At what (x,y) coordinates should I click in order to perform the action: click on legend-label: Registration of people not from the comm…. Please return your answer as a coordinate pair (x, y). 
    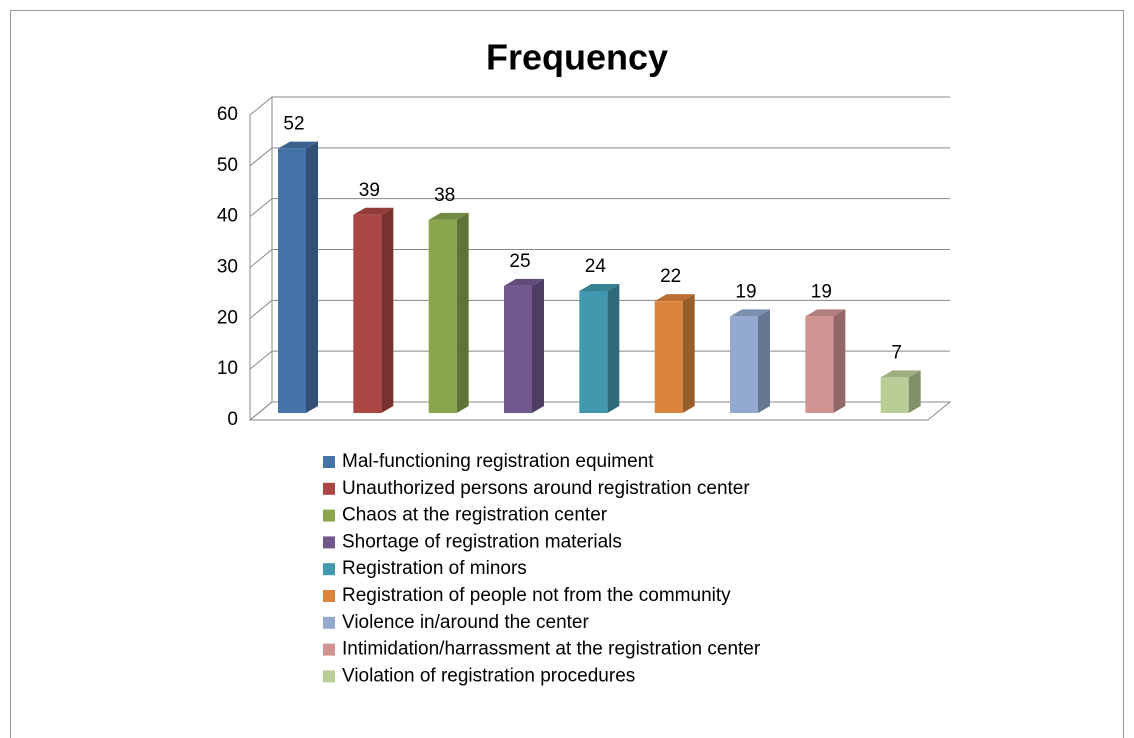
    Looking at the image, I should click on (536, 595).